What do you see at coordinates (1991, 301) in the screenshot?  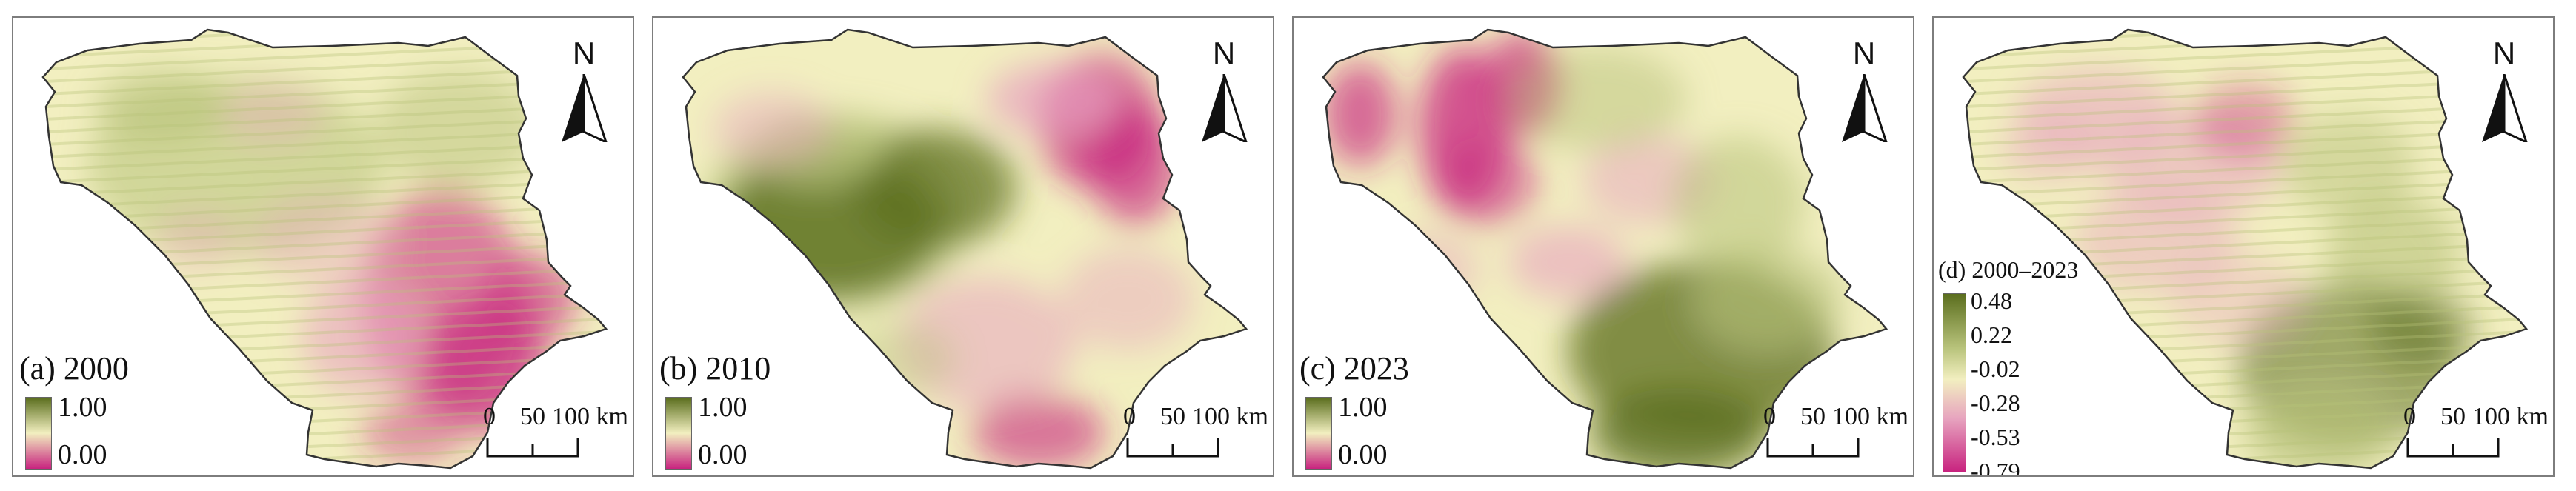 I see `legend-tick: 0.48` at bounding box center [1991, 301].